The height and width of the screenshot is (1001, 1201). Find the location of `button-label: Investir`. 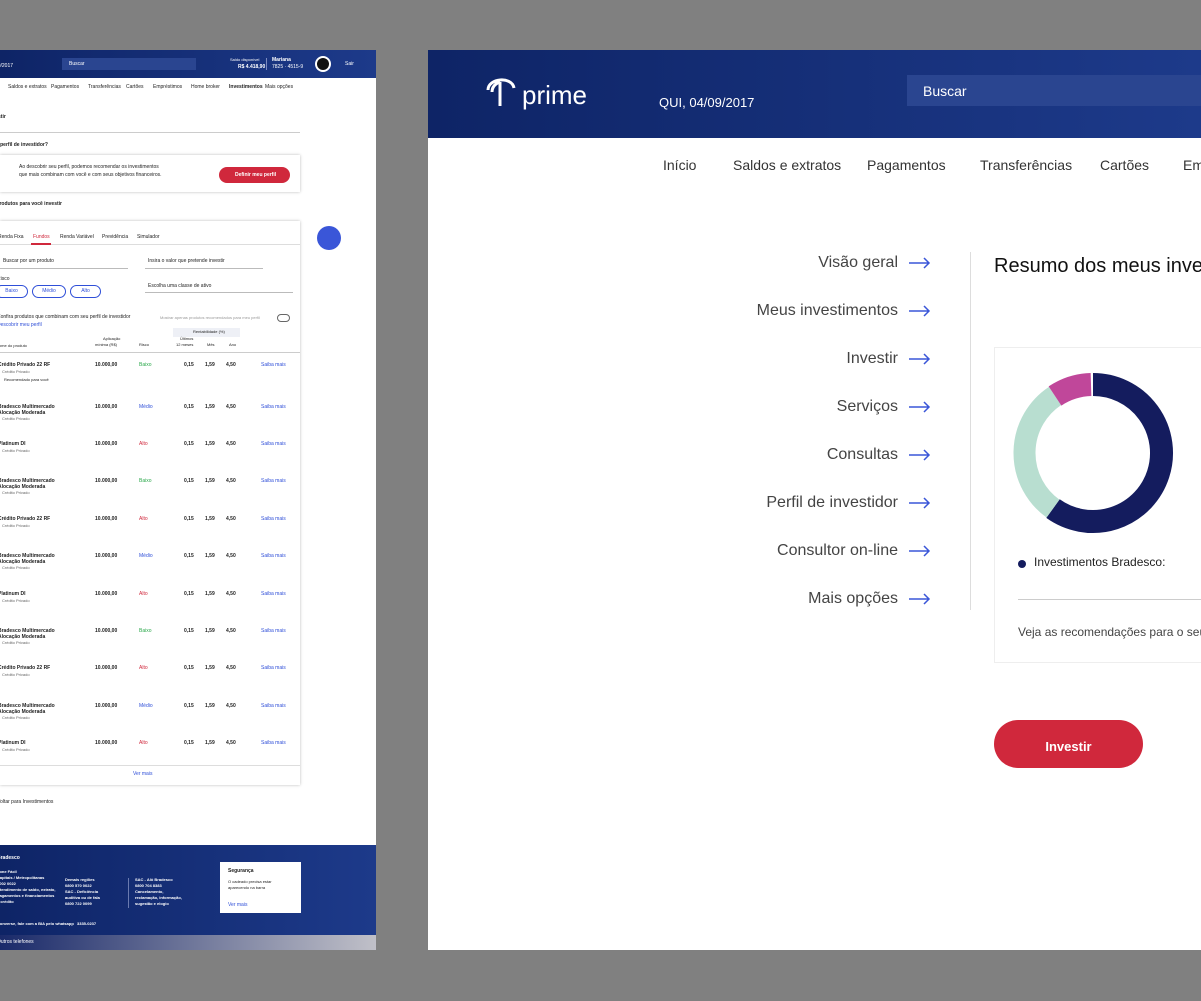

button-label: Investir is located at coordinates (1068, 746).